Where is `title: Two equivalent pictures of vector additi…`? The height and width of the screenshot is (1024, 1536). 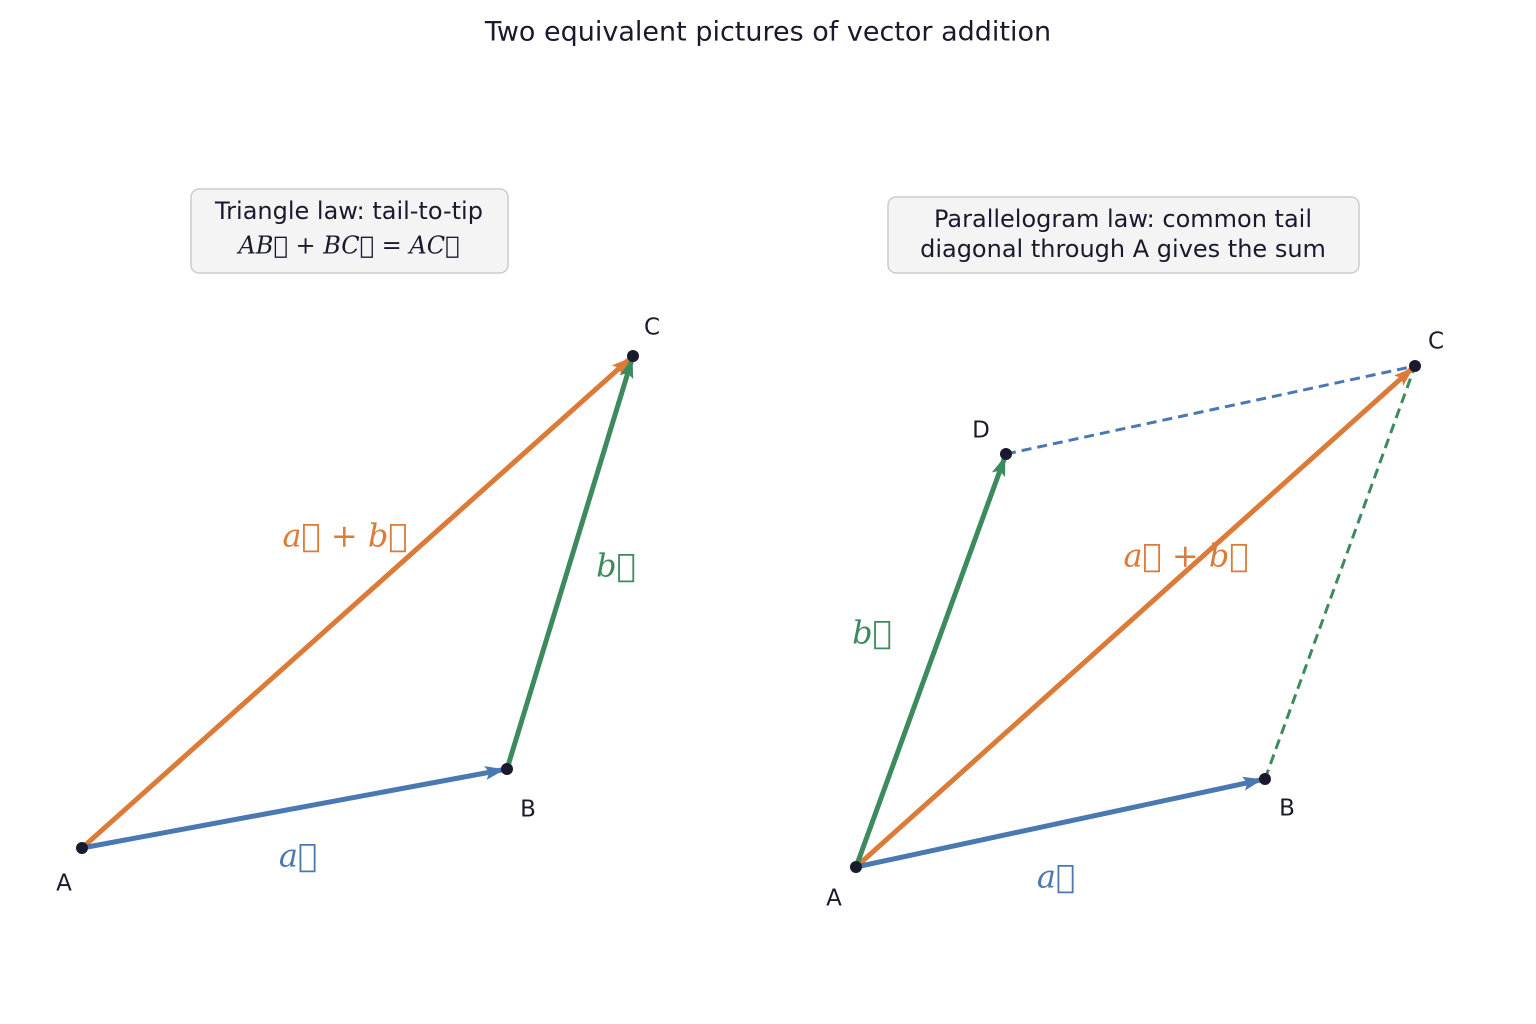 title: Two equivalent pictures of vector additi… is located at coordinates (767, 32).